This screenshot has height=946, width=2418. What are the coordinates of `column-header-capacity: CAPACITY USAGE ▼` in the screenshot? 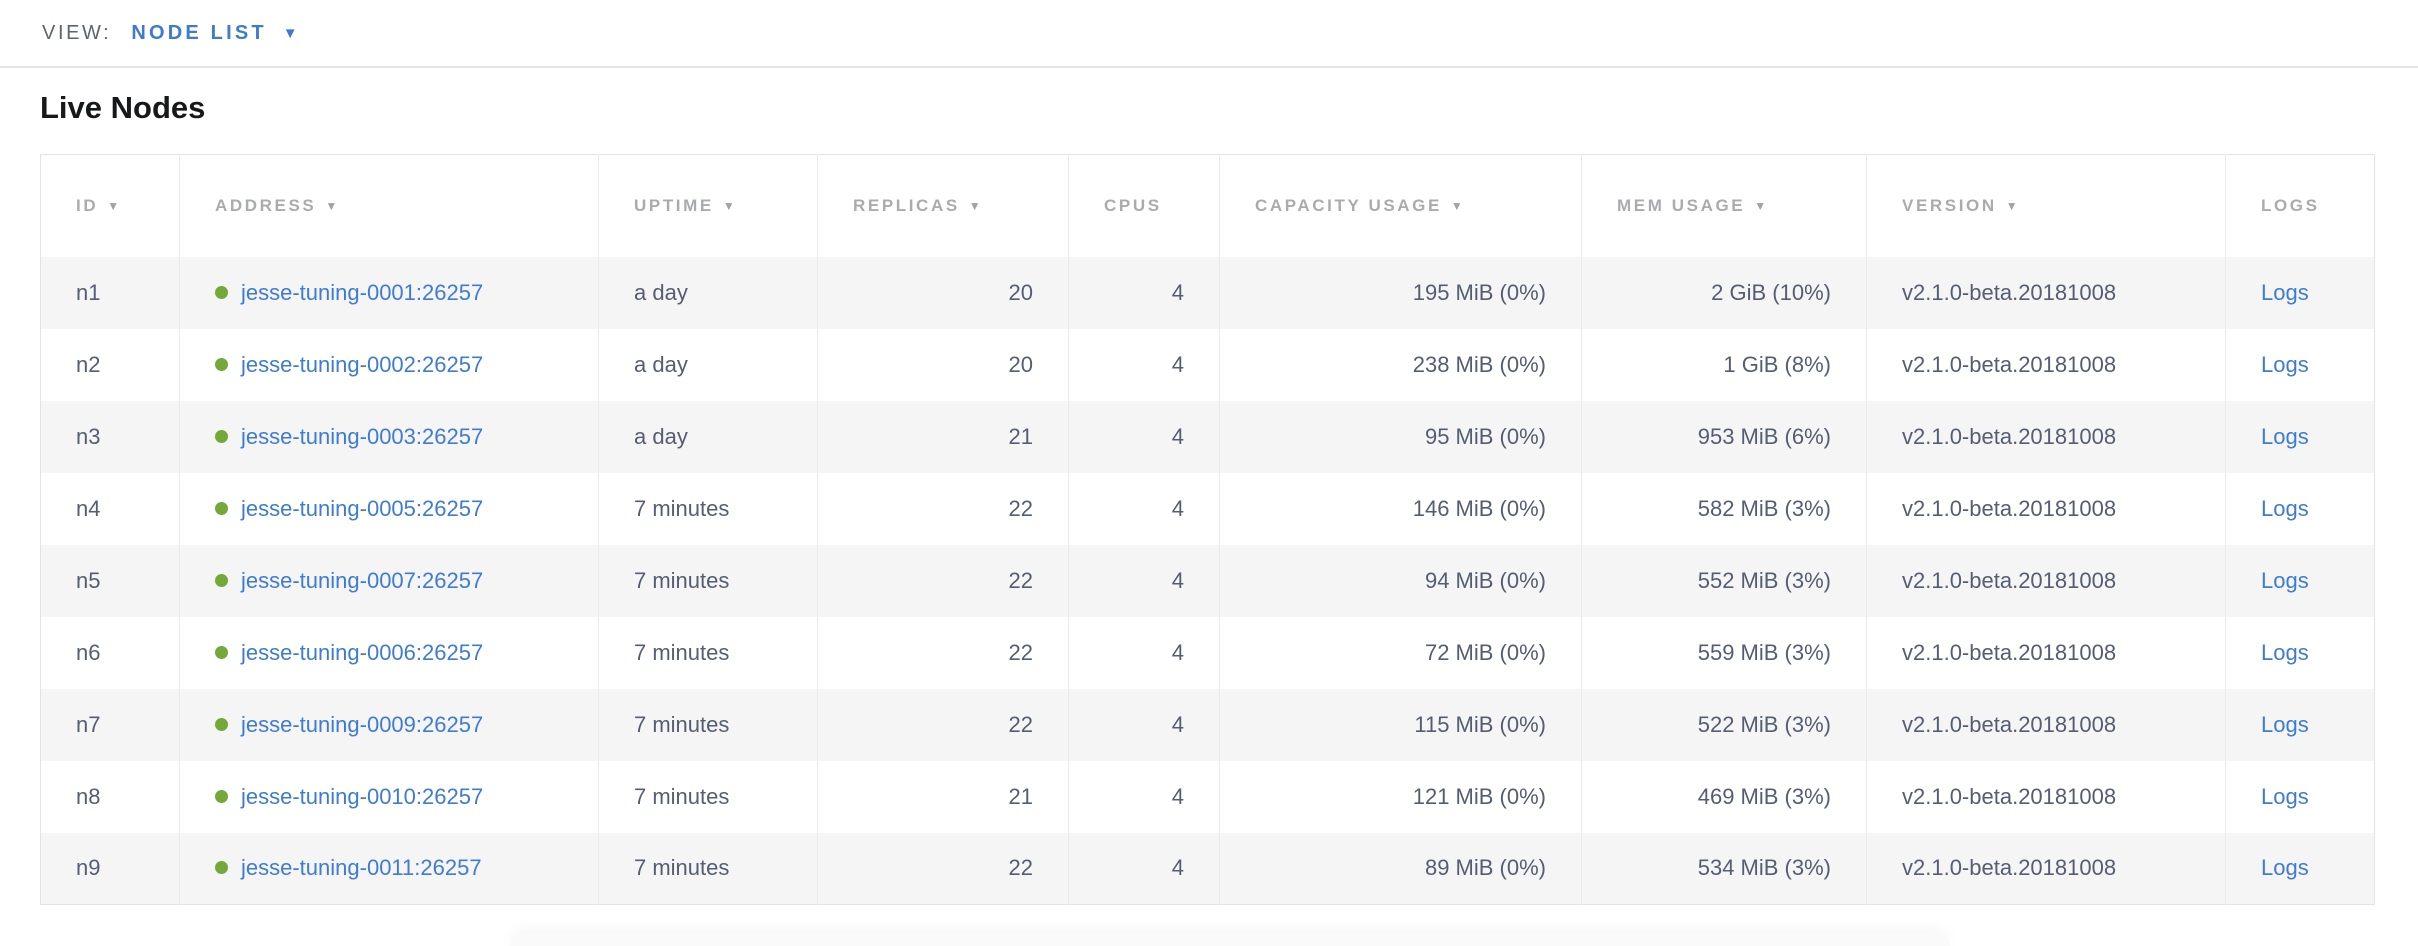 It's located at (1400, 205).